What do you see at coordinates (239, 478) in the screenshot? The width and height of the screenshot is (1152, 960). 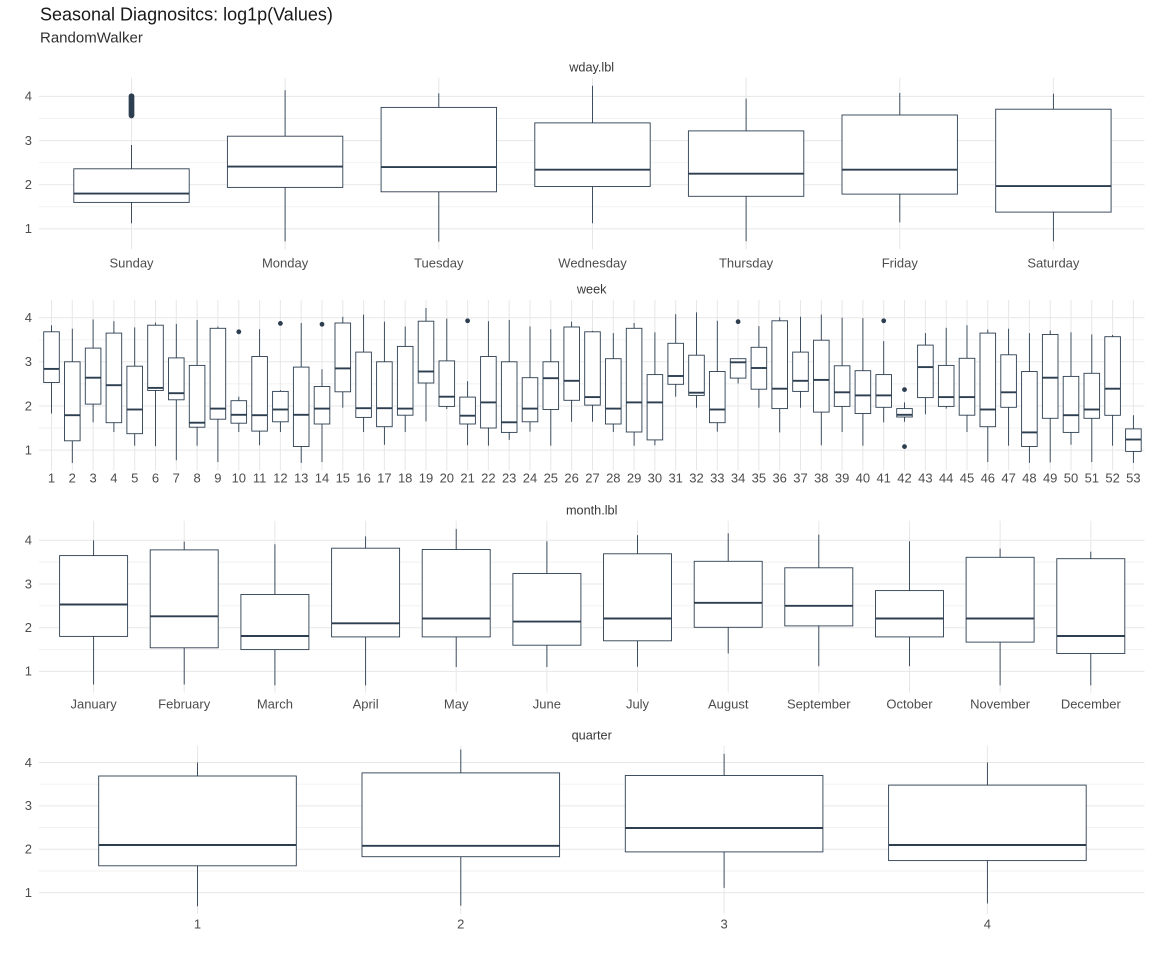 I see `svg-text: 10` at bounding box center [239, 478].